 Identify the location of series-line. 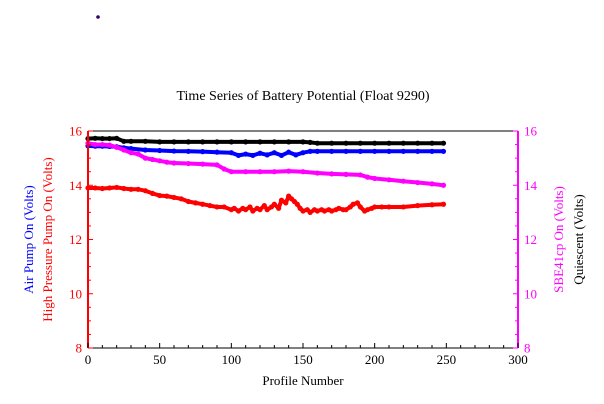
(266, 164).